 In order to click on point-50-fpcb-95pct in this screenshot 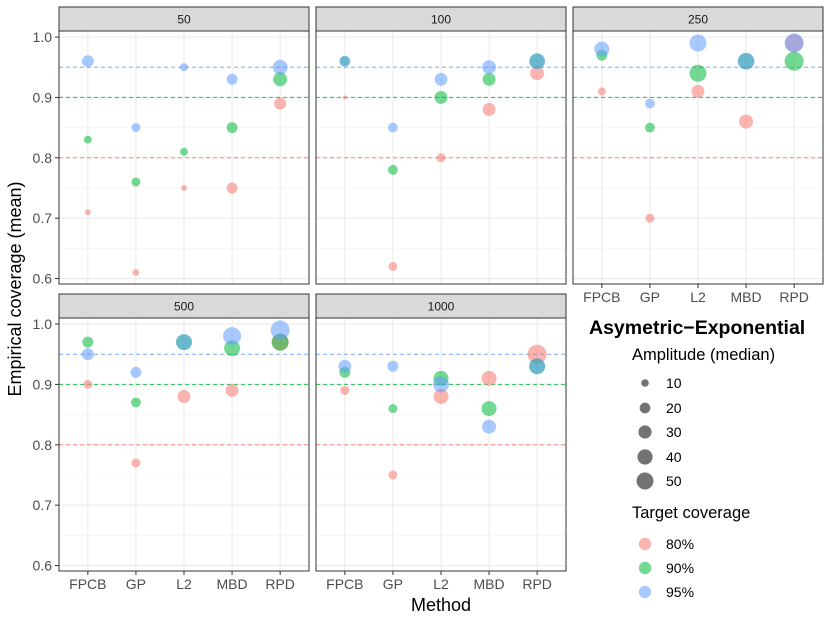, I will do `click(87, 61)`.